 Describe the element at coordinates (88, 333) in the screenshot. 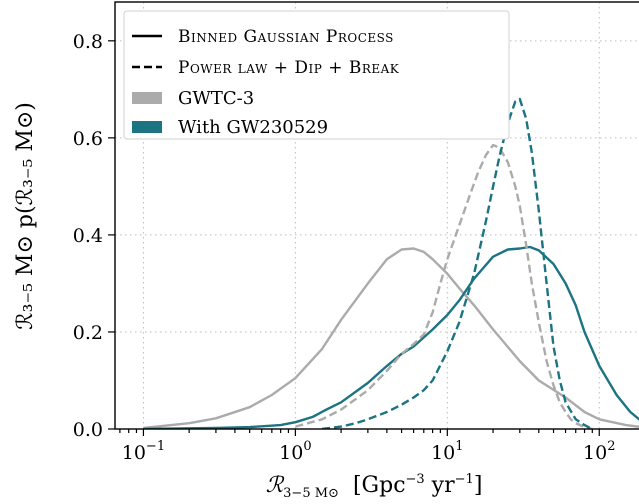

I see `y-tick-label: 0.2` at that location.